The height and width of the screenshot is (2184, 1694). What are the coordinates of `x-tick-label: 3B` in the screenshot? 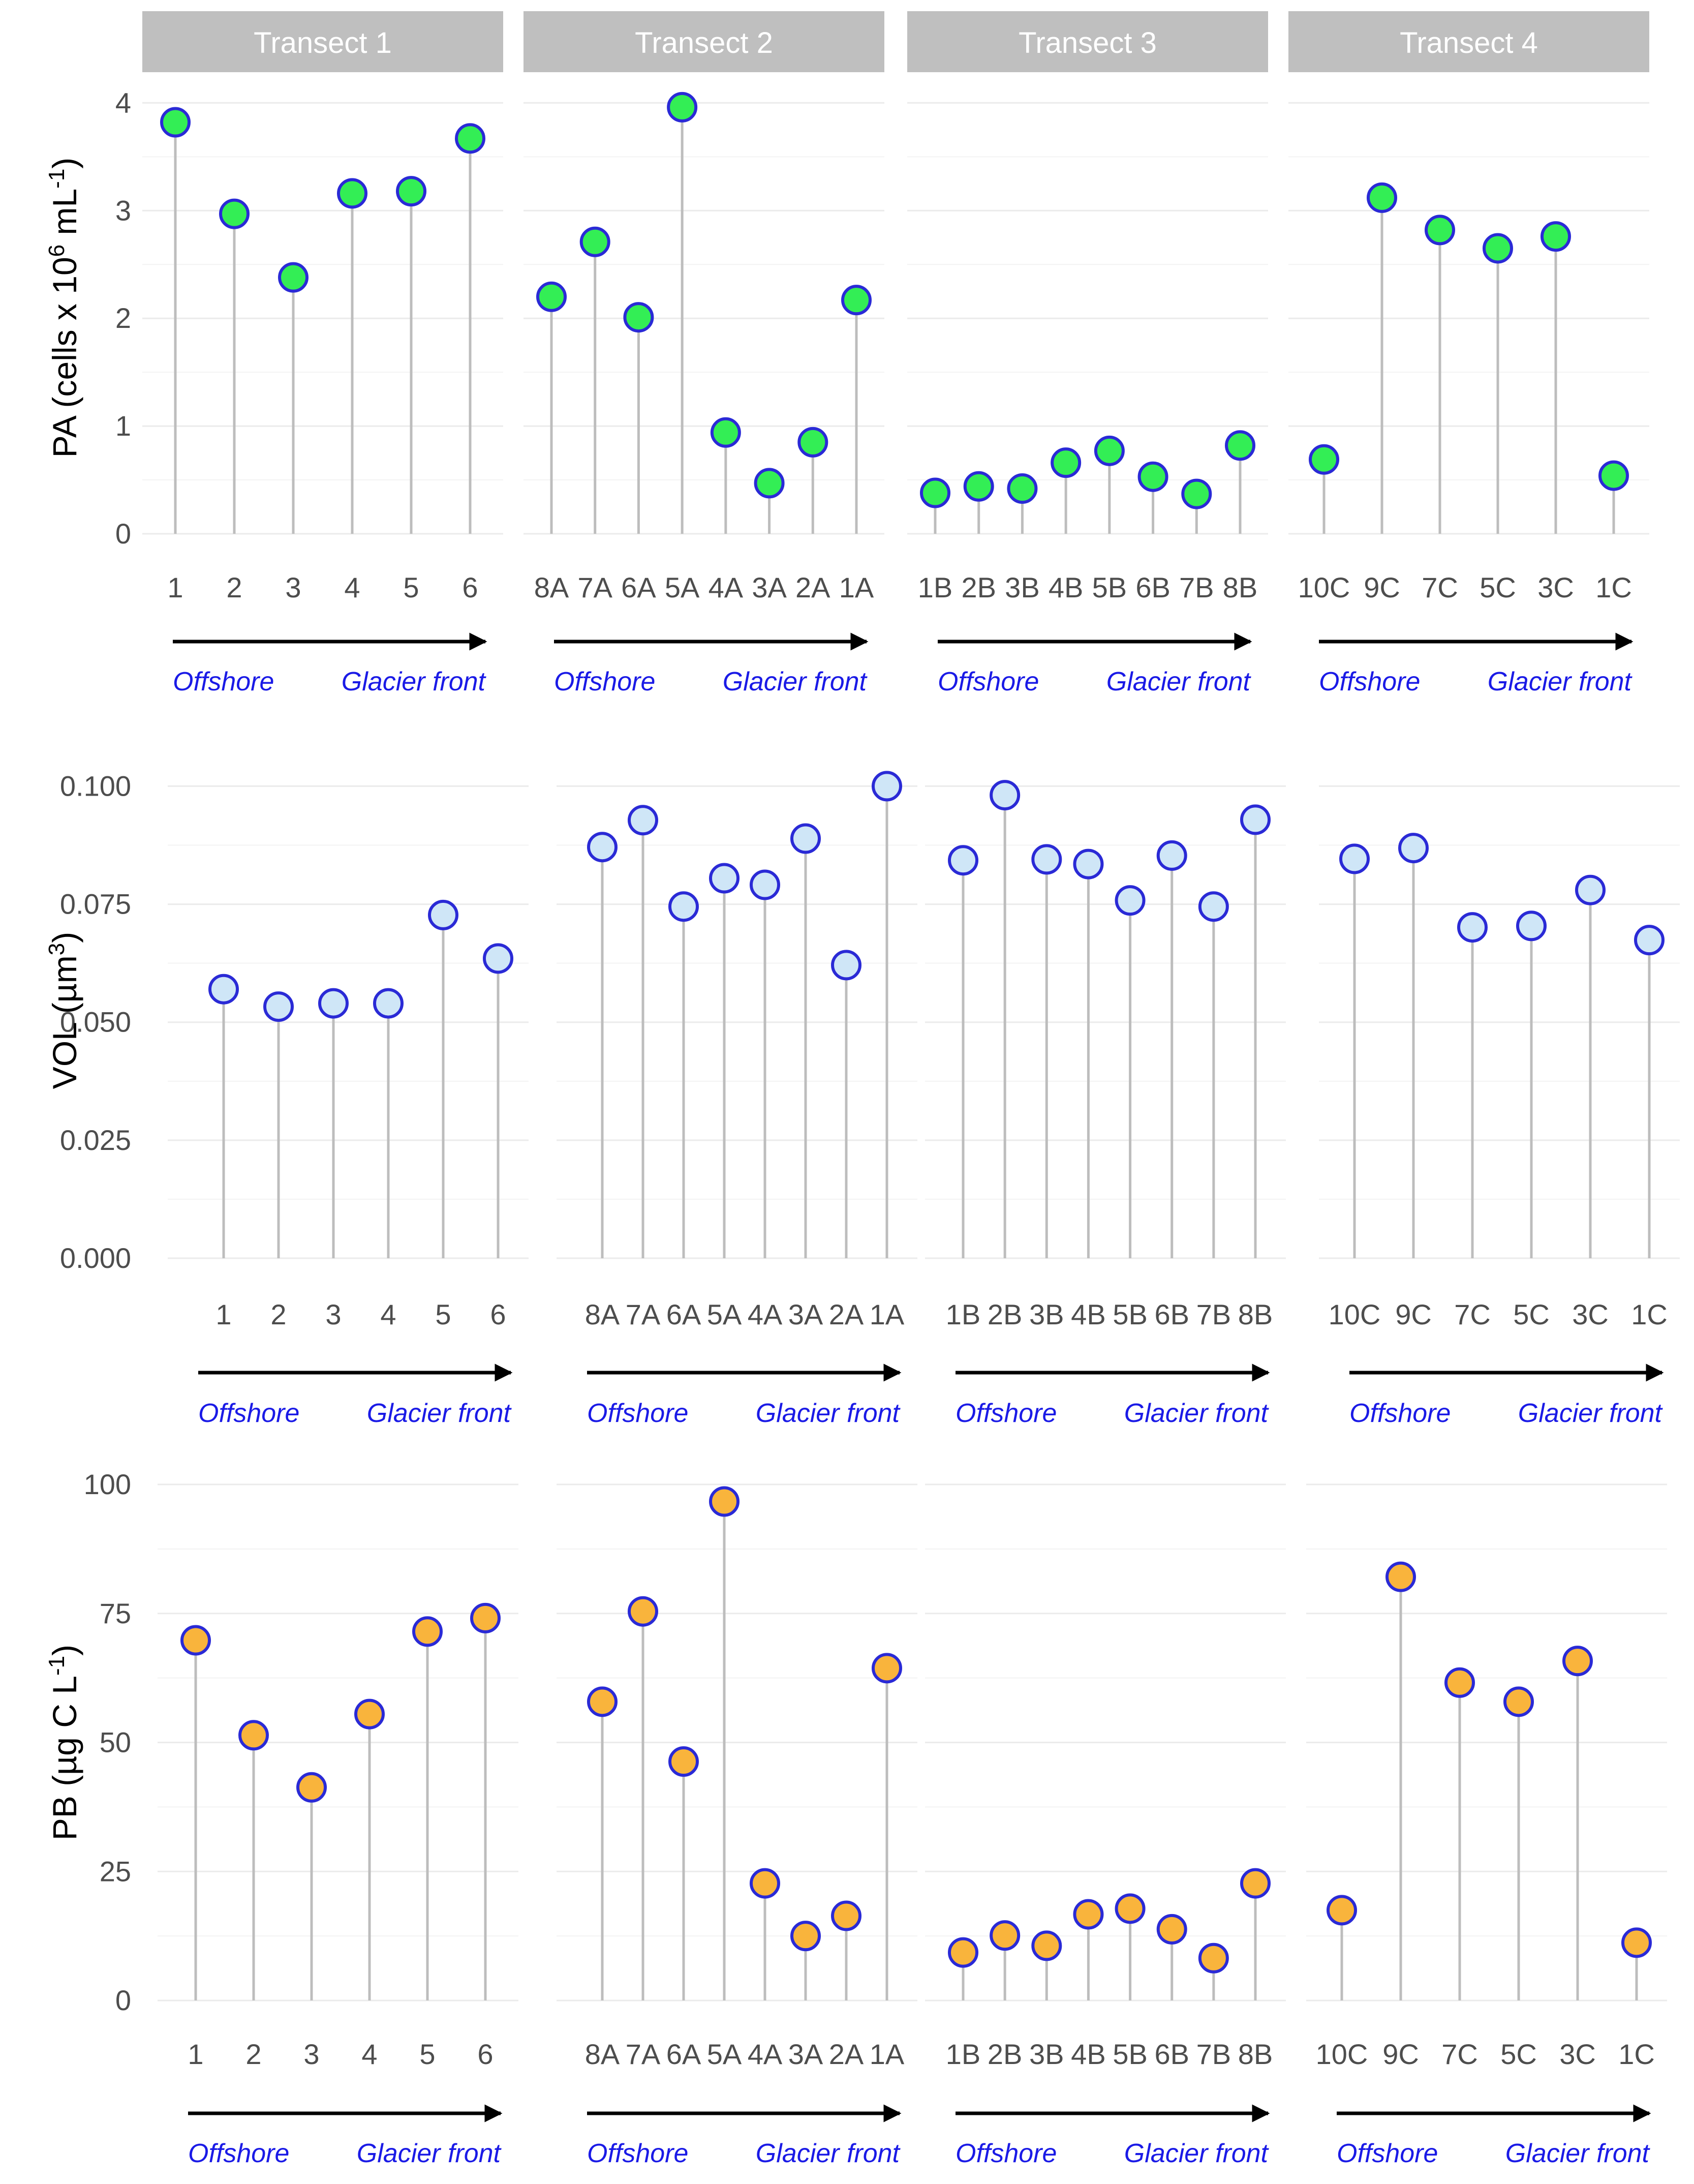 It's located at (1022, 587).